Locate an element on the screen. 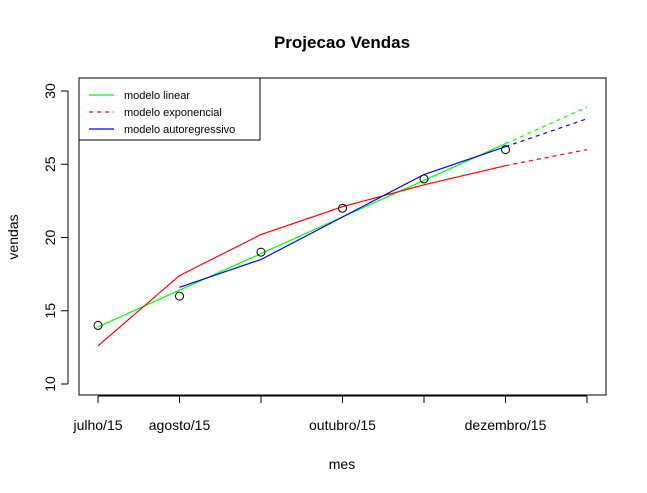  series-modelo-exponencial-forecast-line is located at coordinates (546, 158).